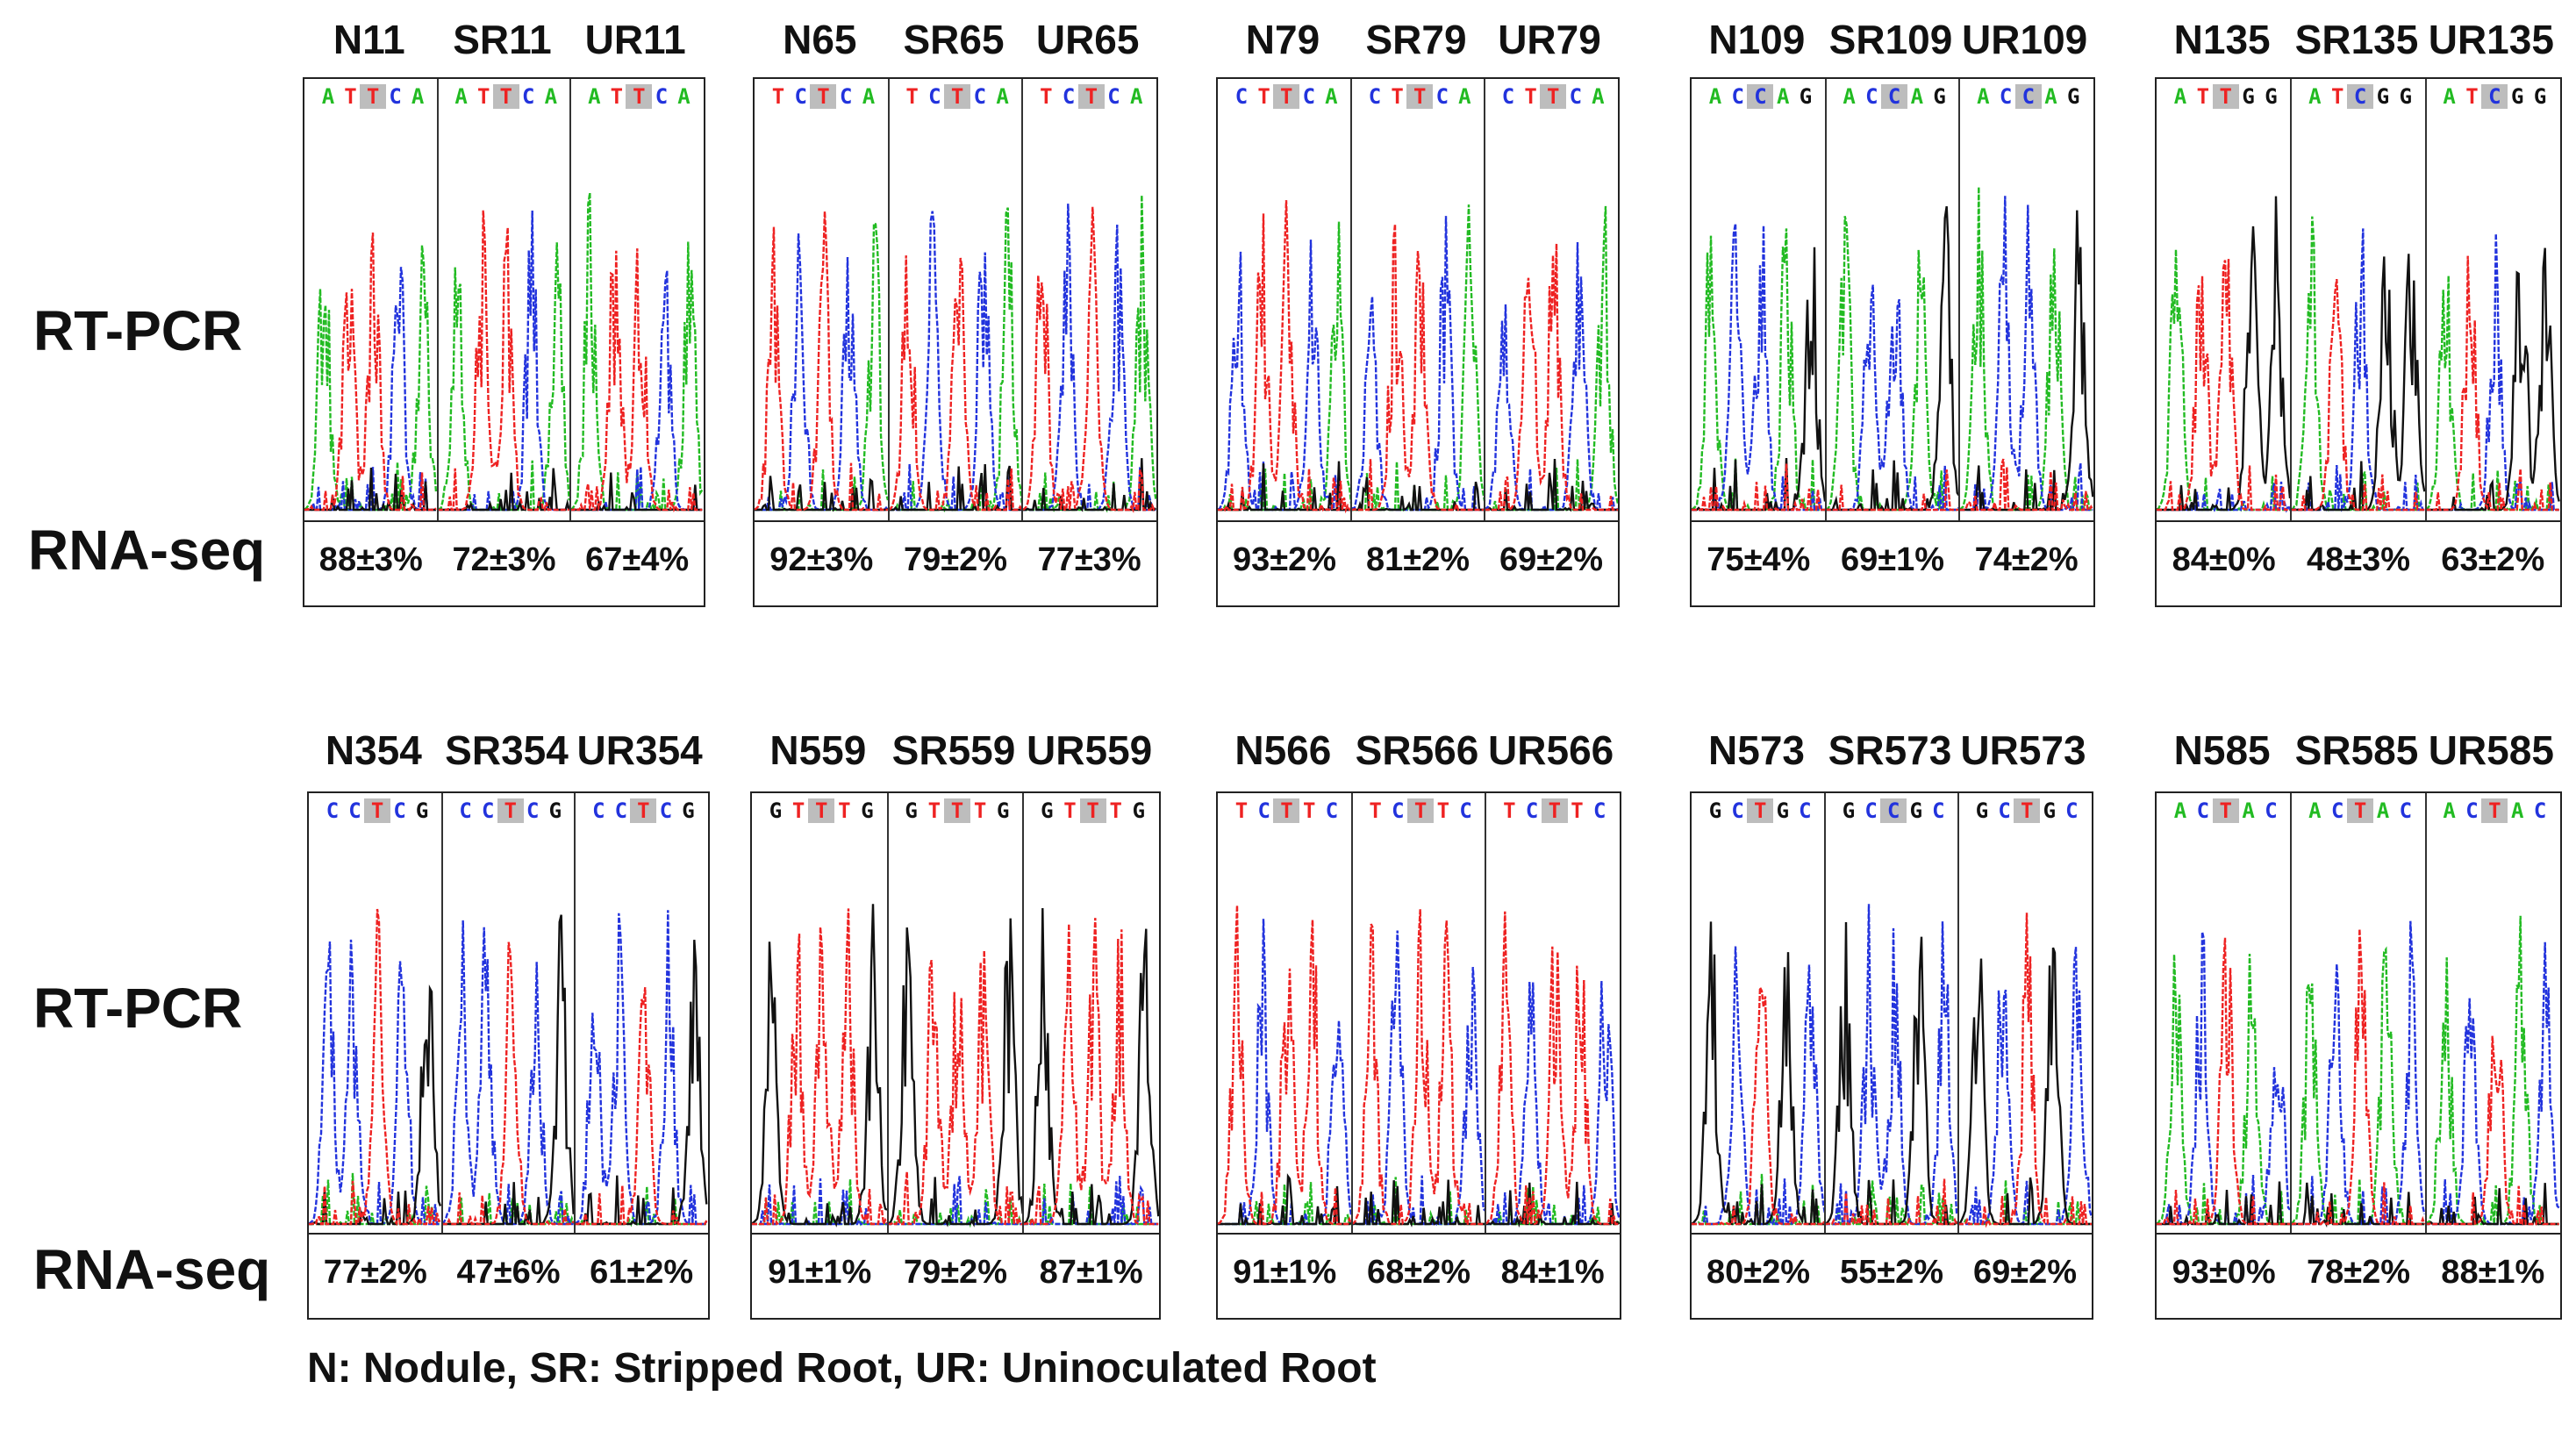 The height and width of the screenshot is (1446, 2576). Describe the element at coordinates (1091, 1272) in the screenshot. I see `rna-seq-value: 87±1%` at that location.